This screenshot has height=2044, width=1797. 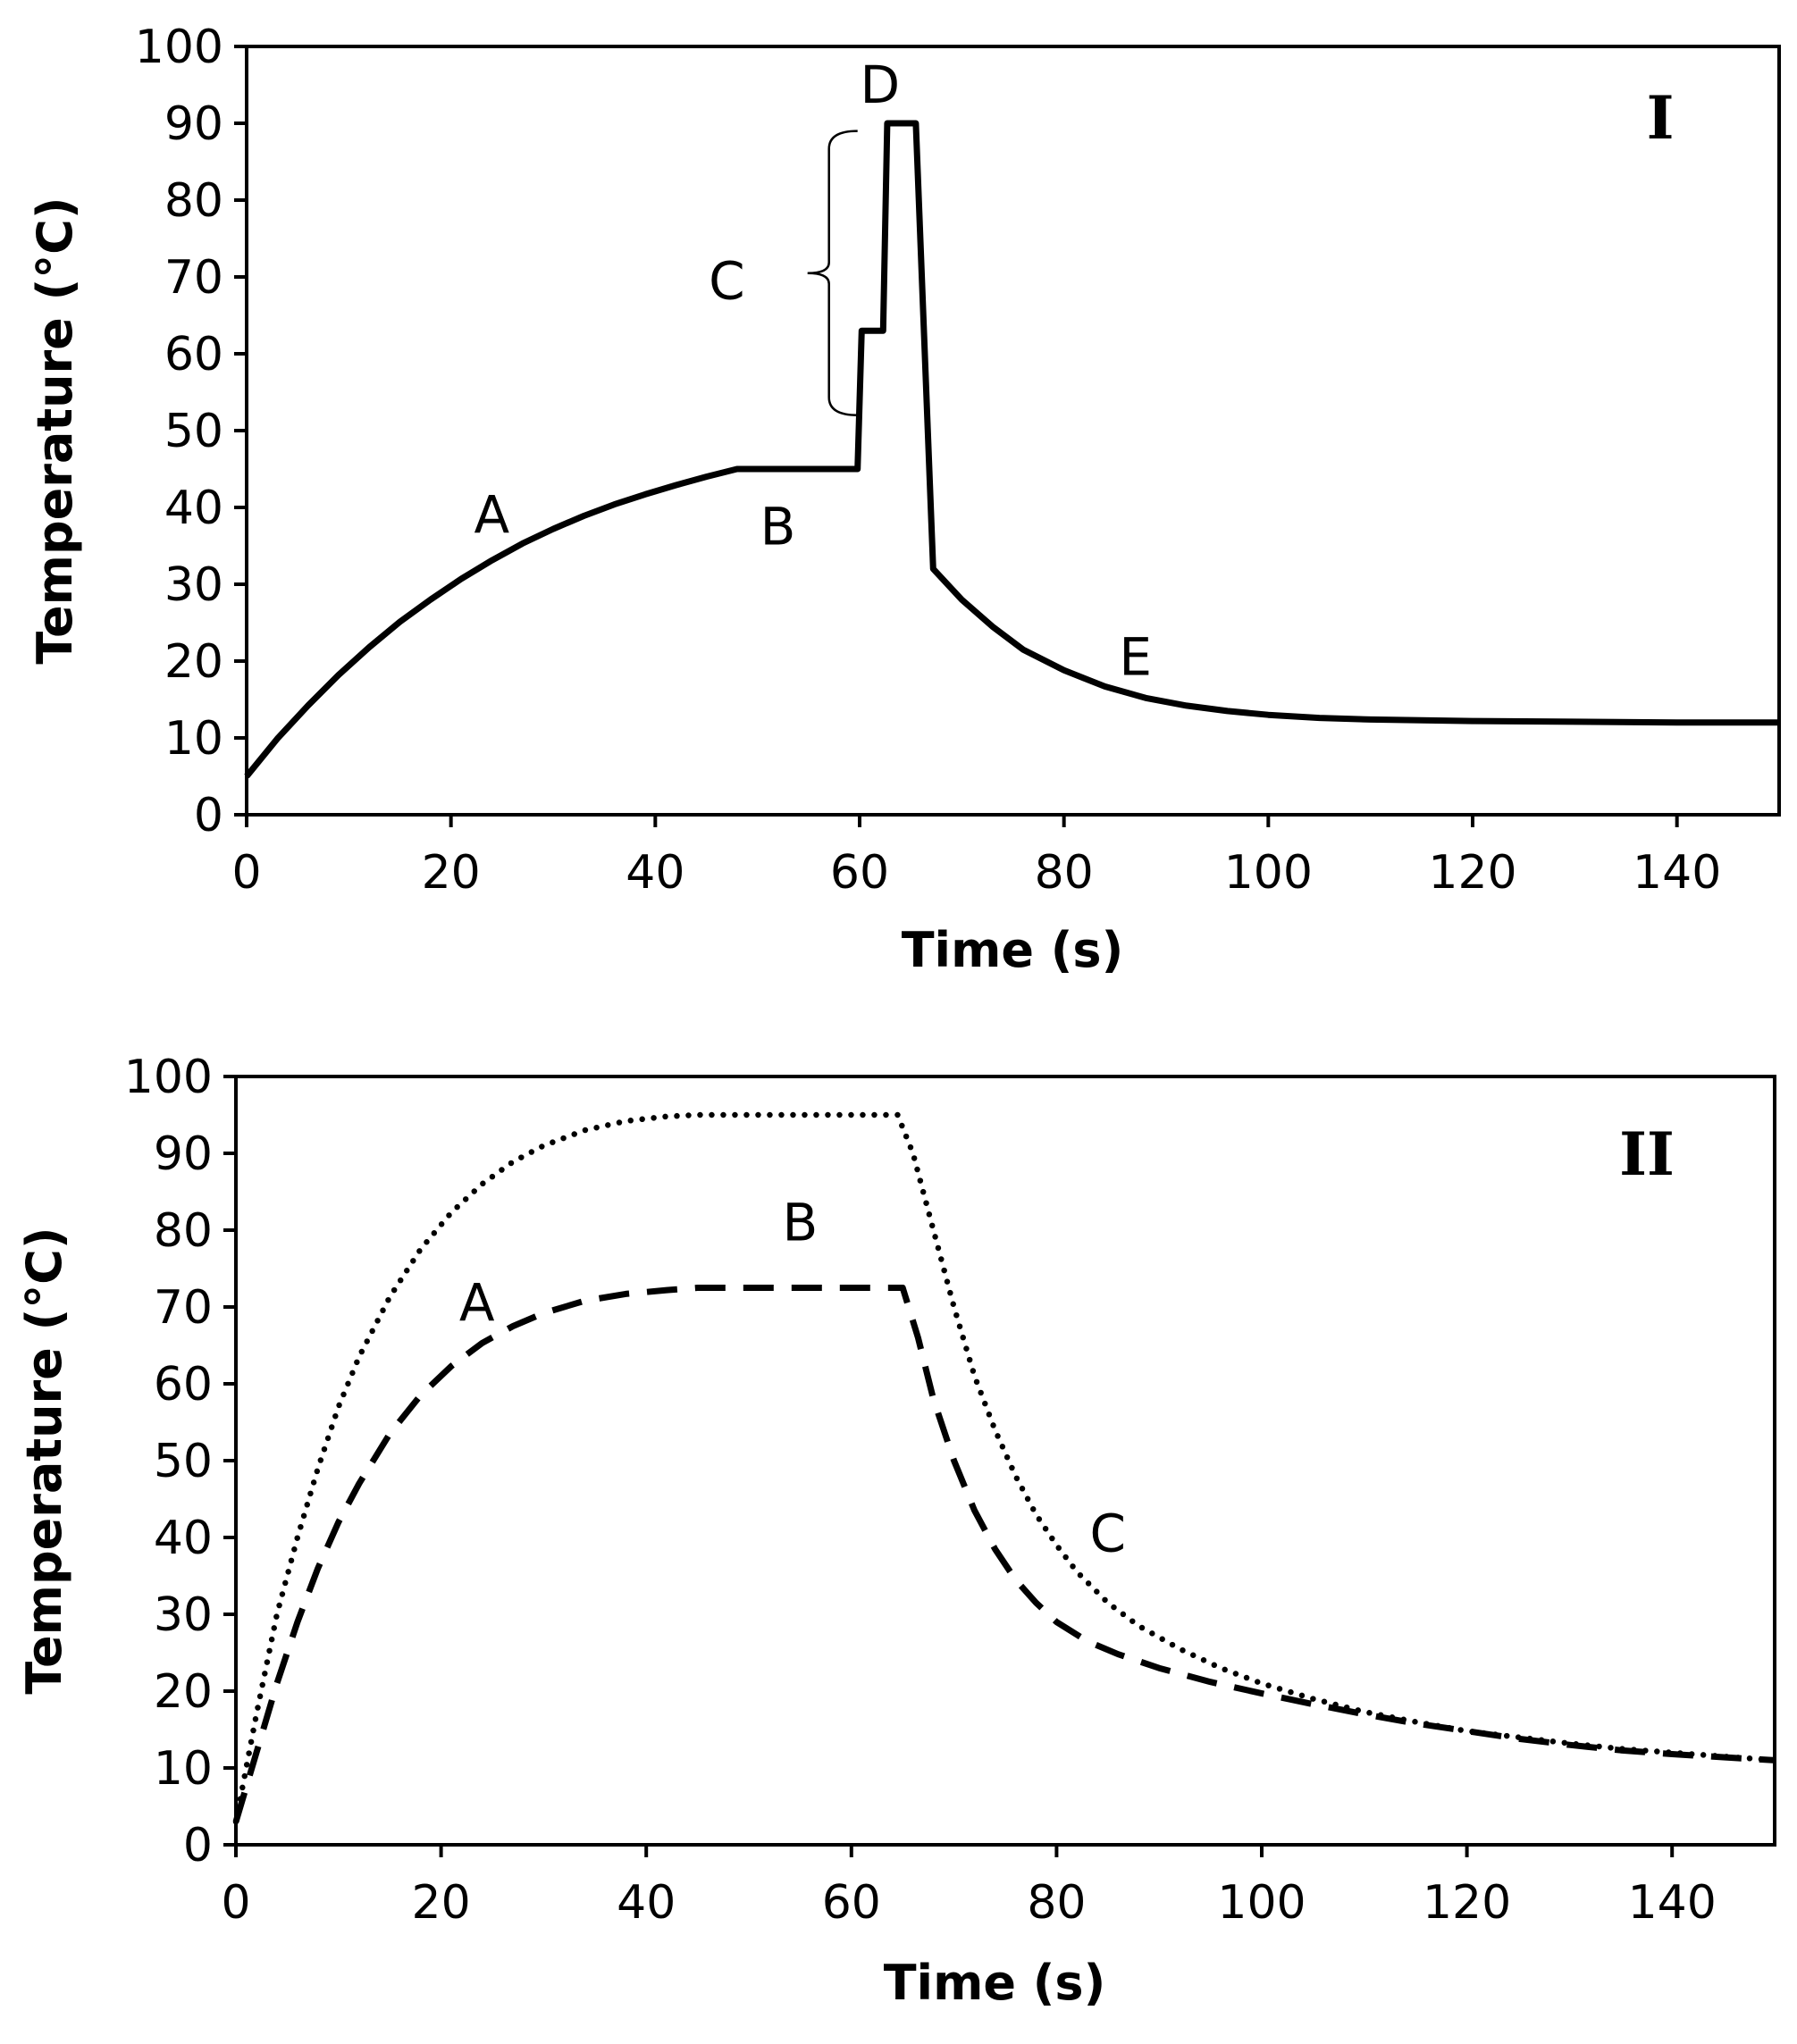 I want to click on panel-label: I, so click(x=1661, y=118).